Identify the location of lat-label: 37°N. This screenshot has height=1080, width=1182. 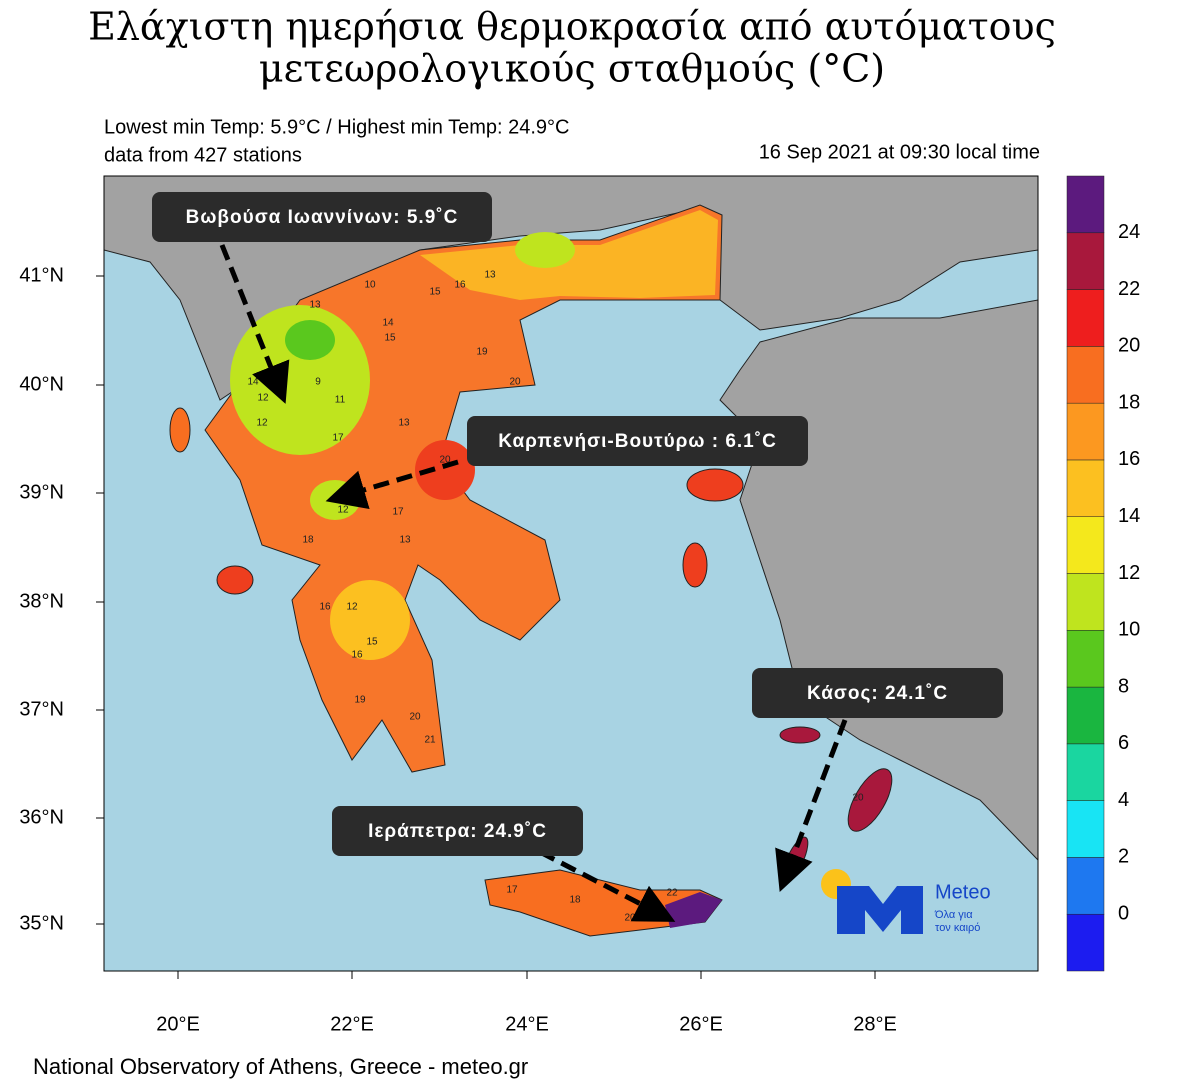
(41, 709).